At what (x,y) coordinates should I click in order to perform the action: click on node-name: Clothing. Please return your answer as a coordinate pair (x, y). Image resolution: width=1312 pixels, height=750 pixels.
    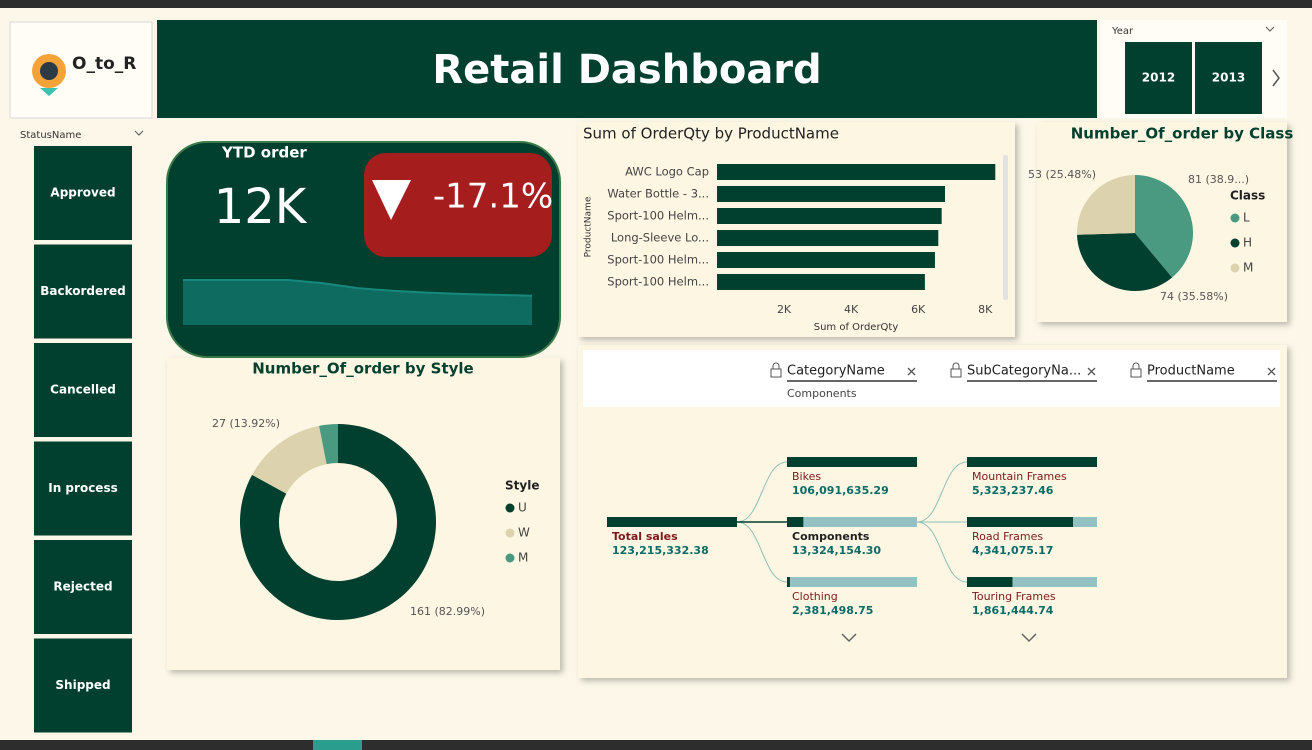
    Looking at the image, I should click on (815, 596).